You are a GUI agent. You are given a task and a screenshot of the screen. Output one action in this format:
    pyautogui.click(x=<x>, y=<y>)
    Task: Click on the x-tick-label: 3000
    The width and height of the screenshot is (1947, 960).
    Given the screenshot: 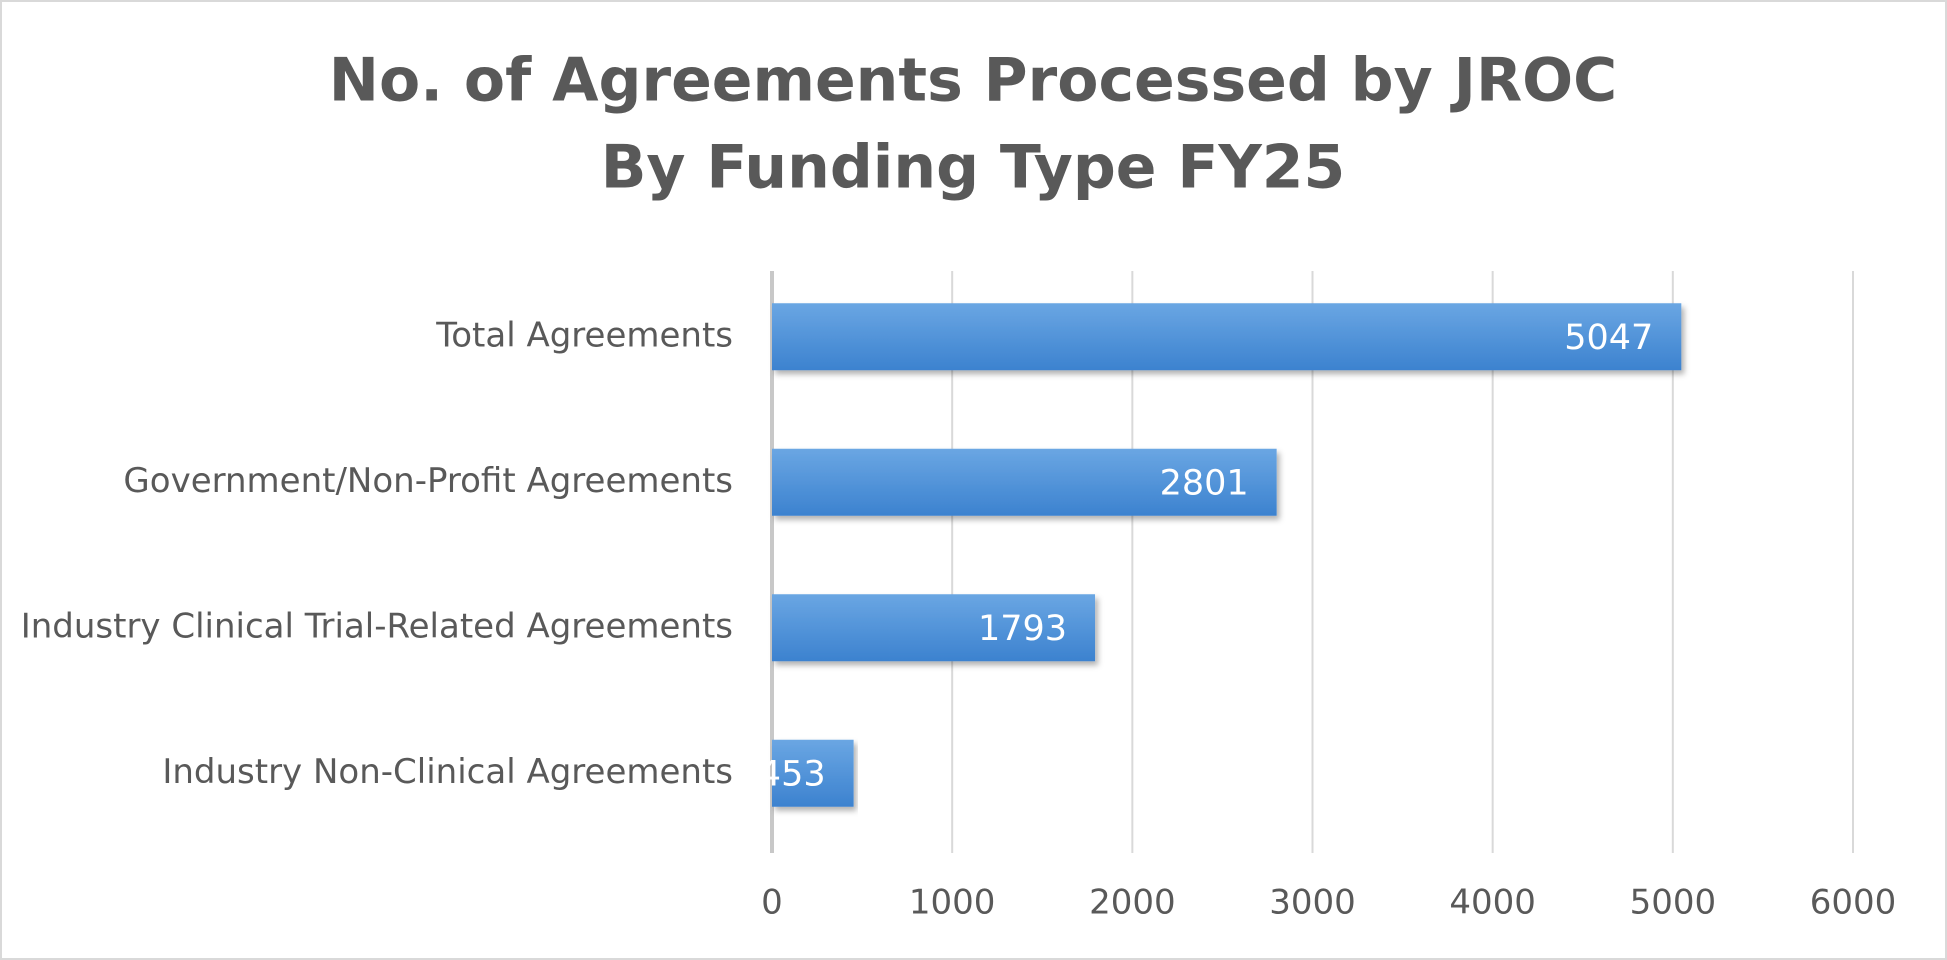 What is the action you would take?
    pyautogui.click(x=1312, y=903)
    